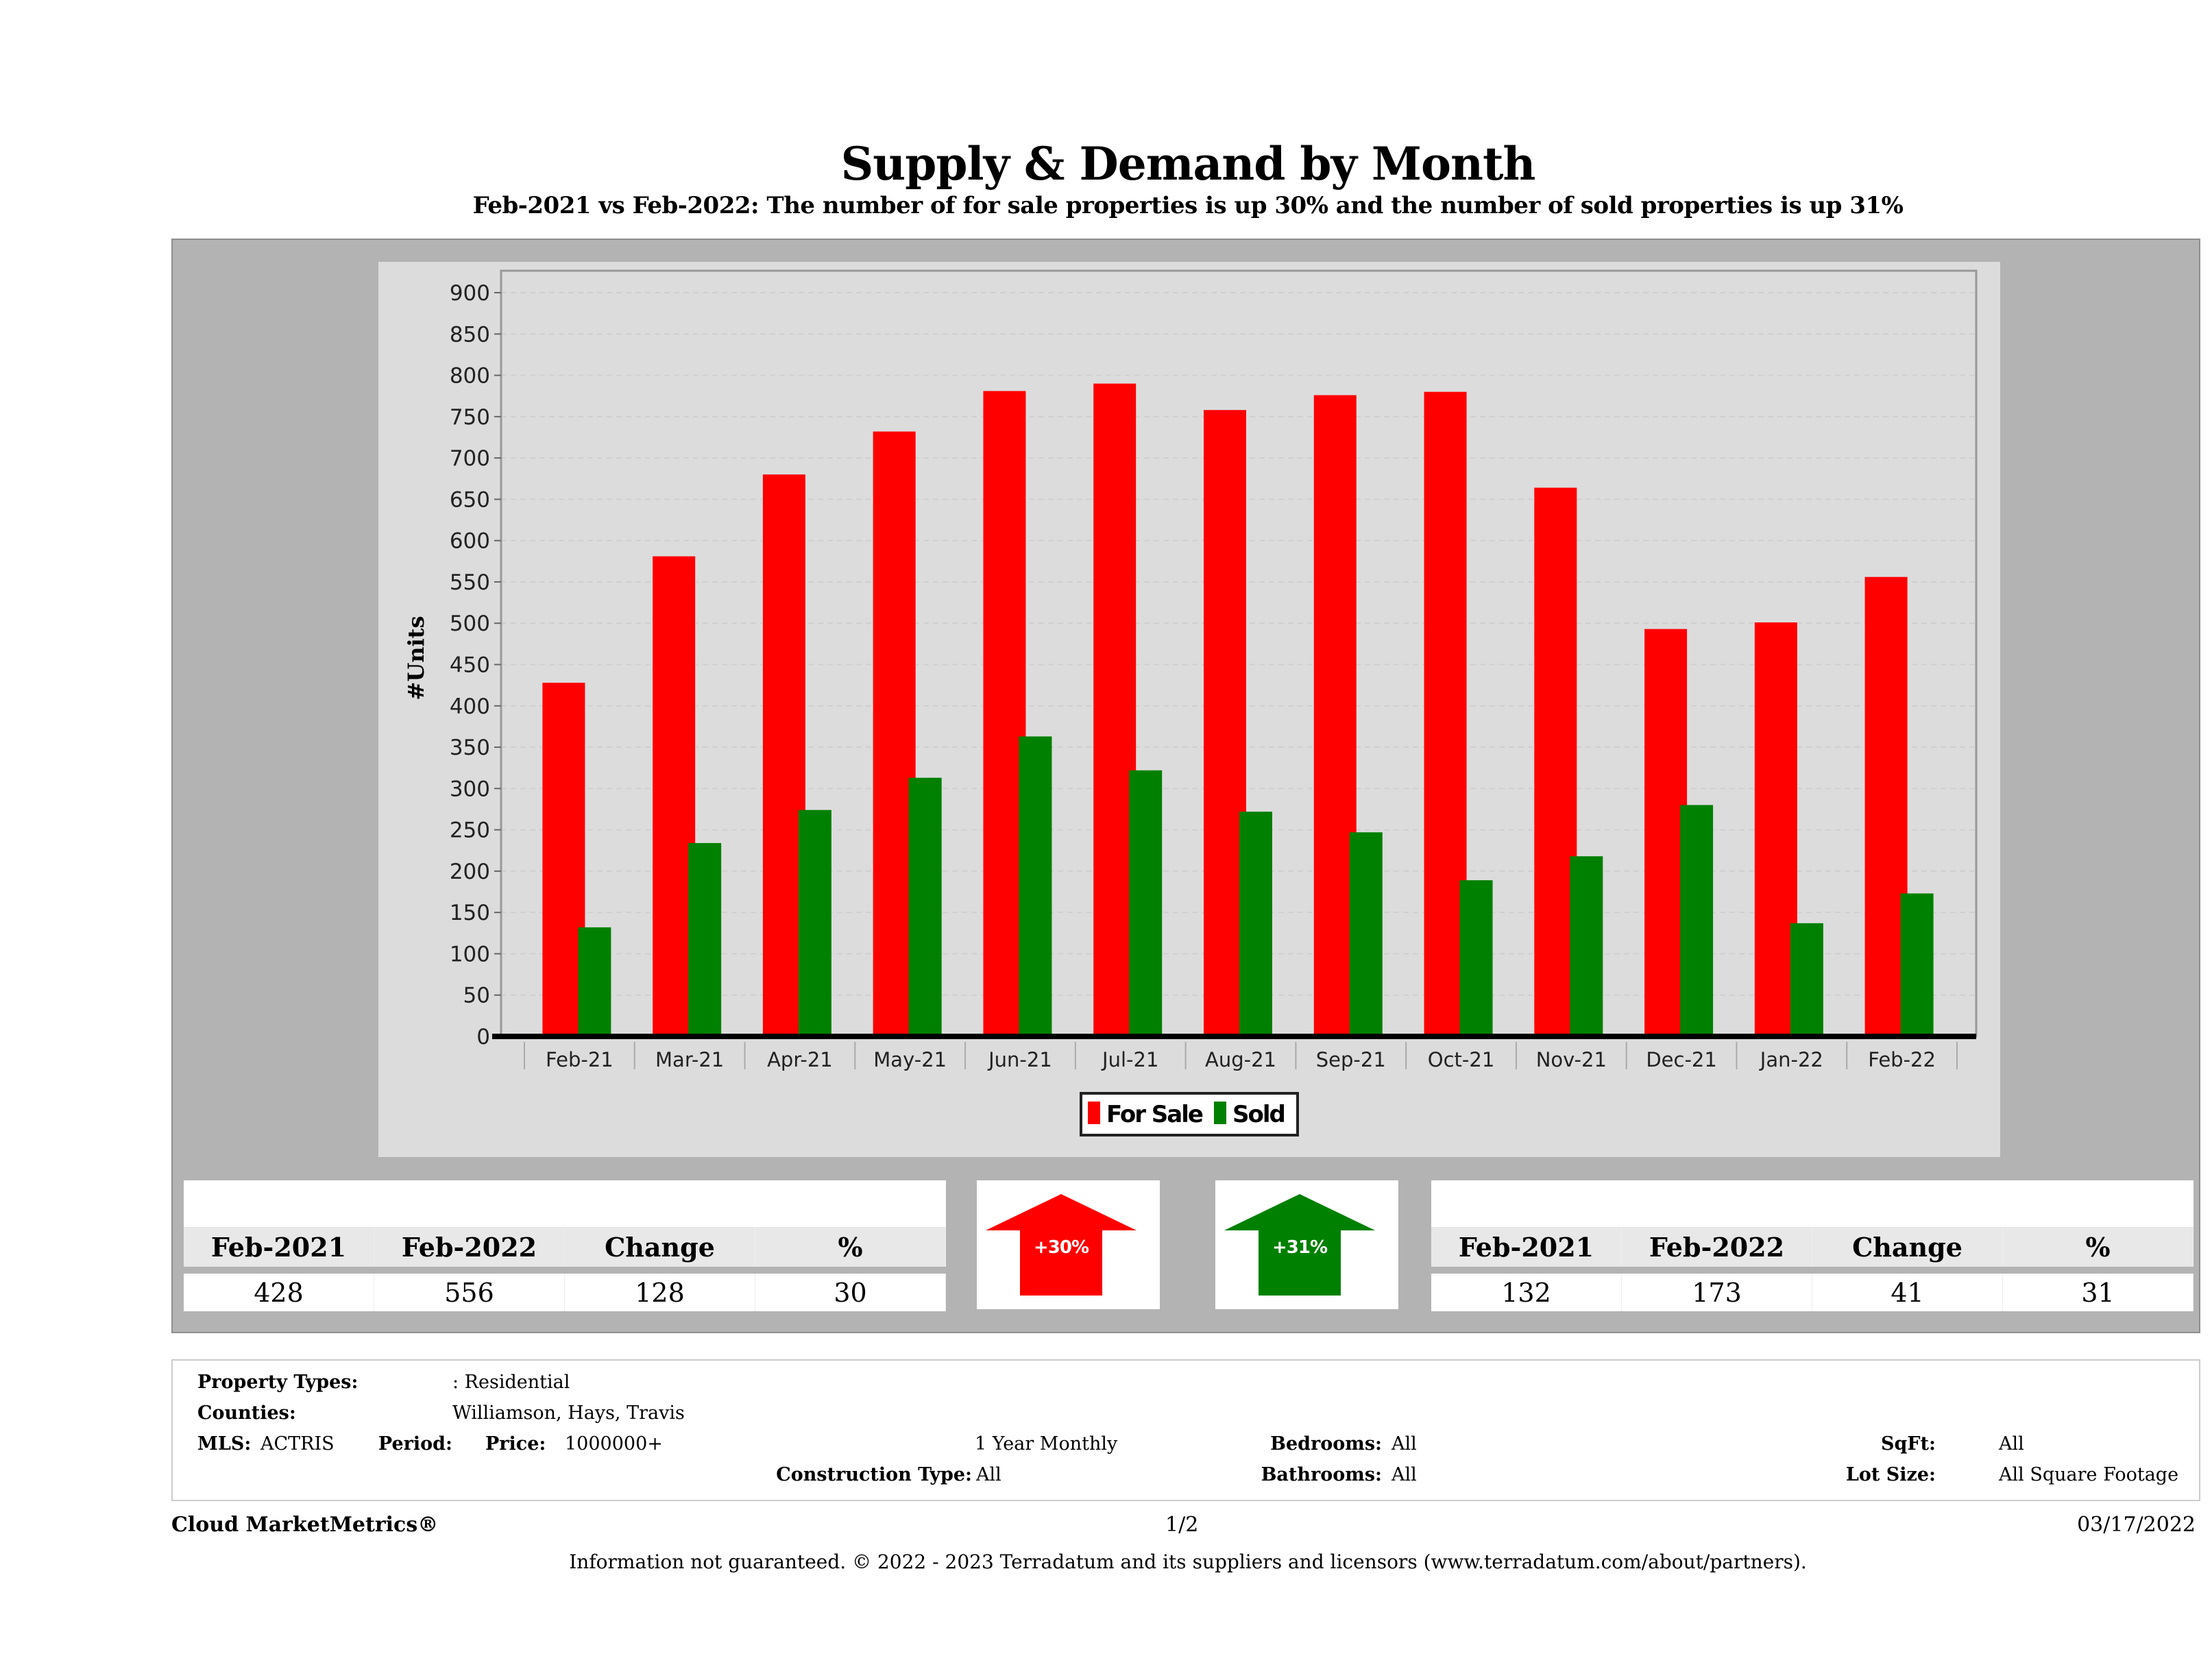  Describe the element at coordinates (224, 1444) in the screenshot. I see `mls-label: MLS:` at that location.